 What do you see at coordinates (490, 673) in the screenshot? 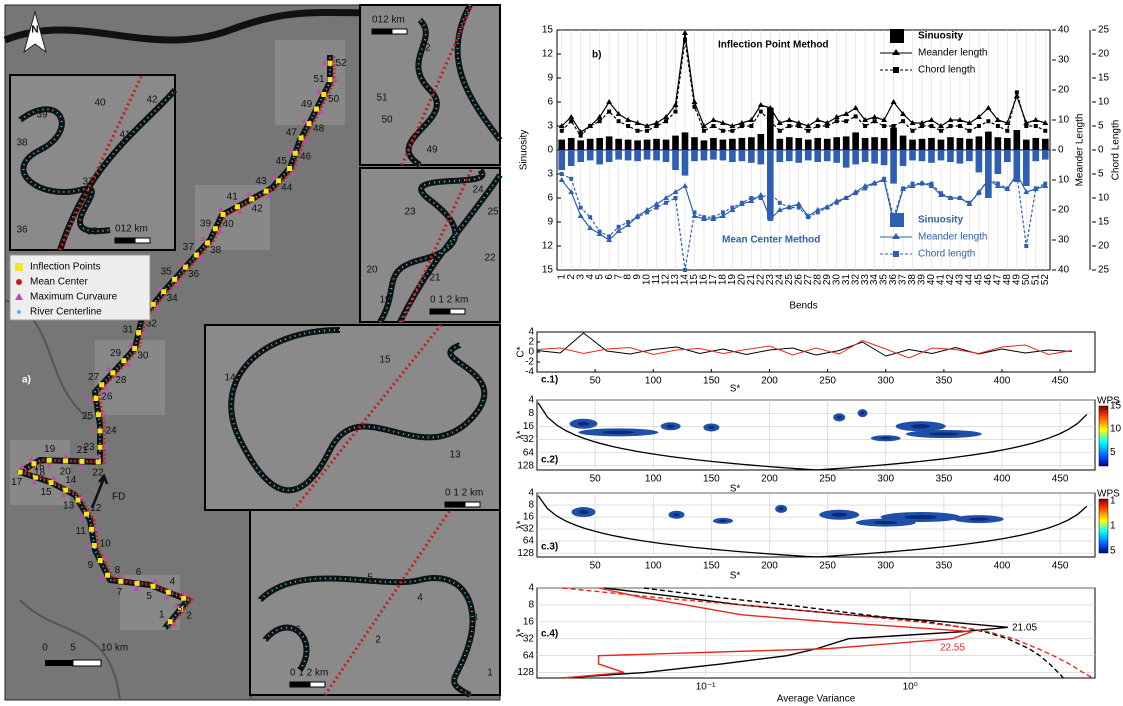
I see `inset-bend-number: 1` at bounding box center [490, 673].